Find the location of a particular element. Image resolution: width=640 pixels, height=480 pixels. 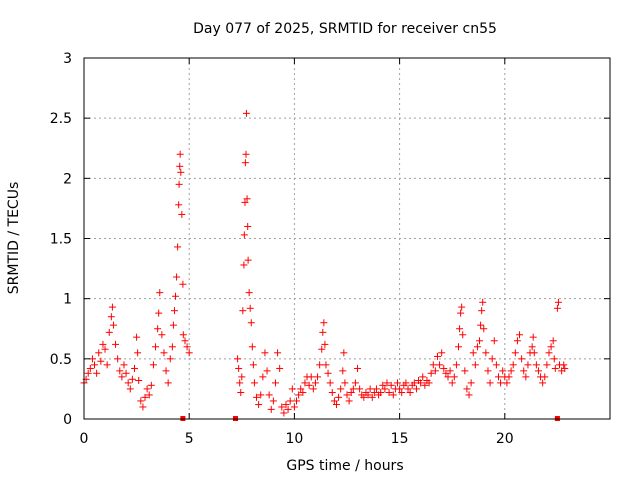

y-tick-label: 1.5 is located at coordinates (61, 240).